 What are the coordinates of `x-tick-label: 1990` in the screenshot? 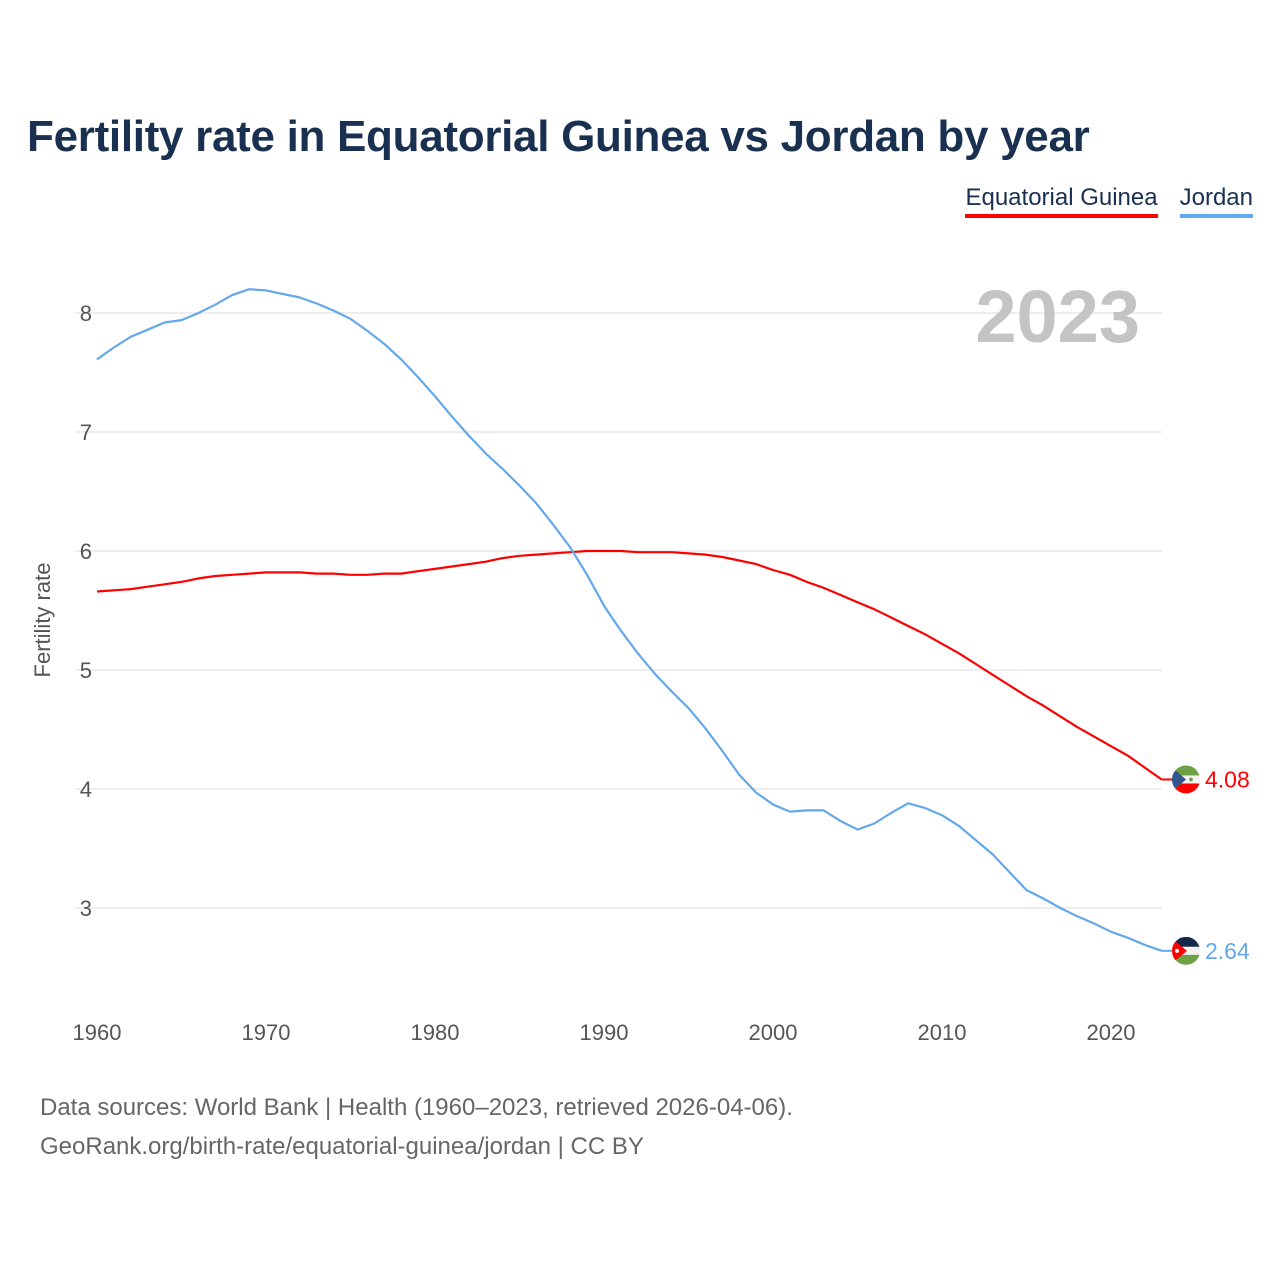 It's located at (604, 1032).